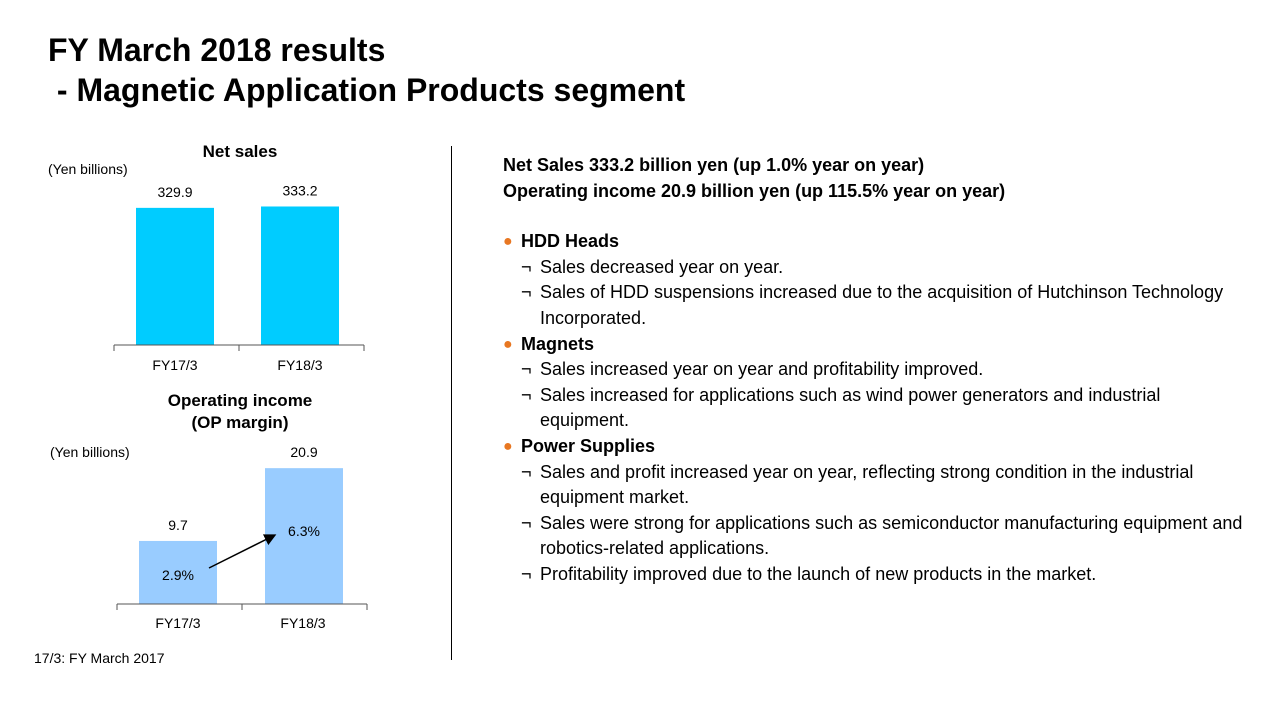  I want to click on op-income-category-label: FY17/3, so click(177, 623).